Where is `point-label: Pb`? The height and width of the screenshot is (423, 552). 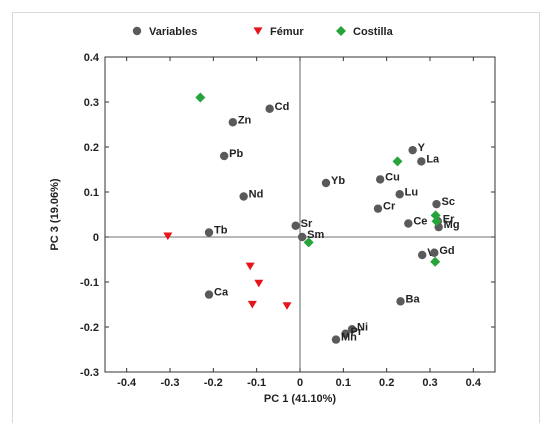
point-label: Pb is located at coordinates (236, 154).